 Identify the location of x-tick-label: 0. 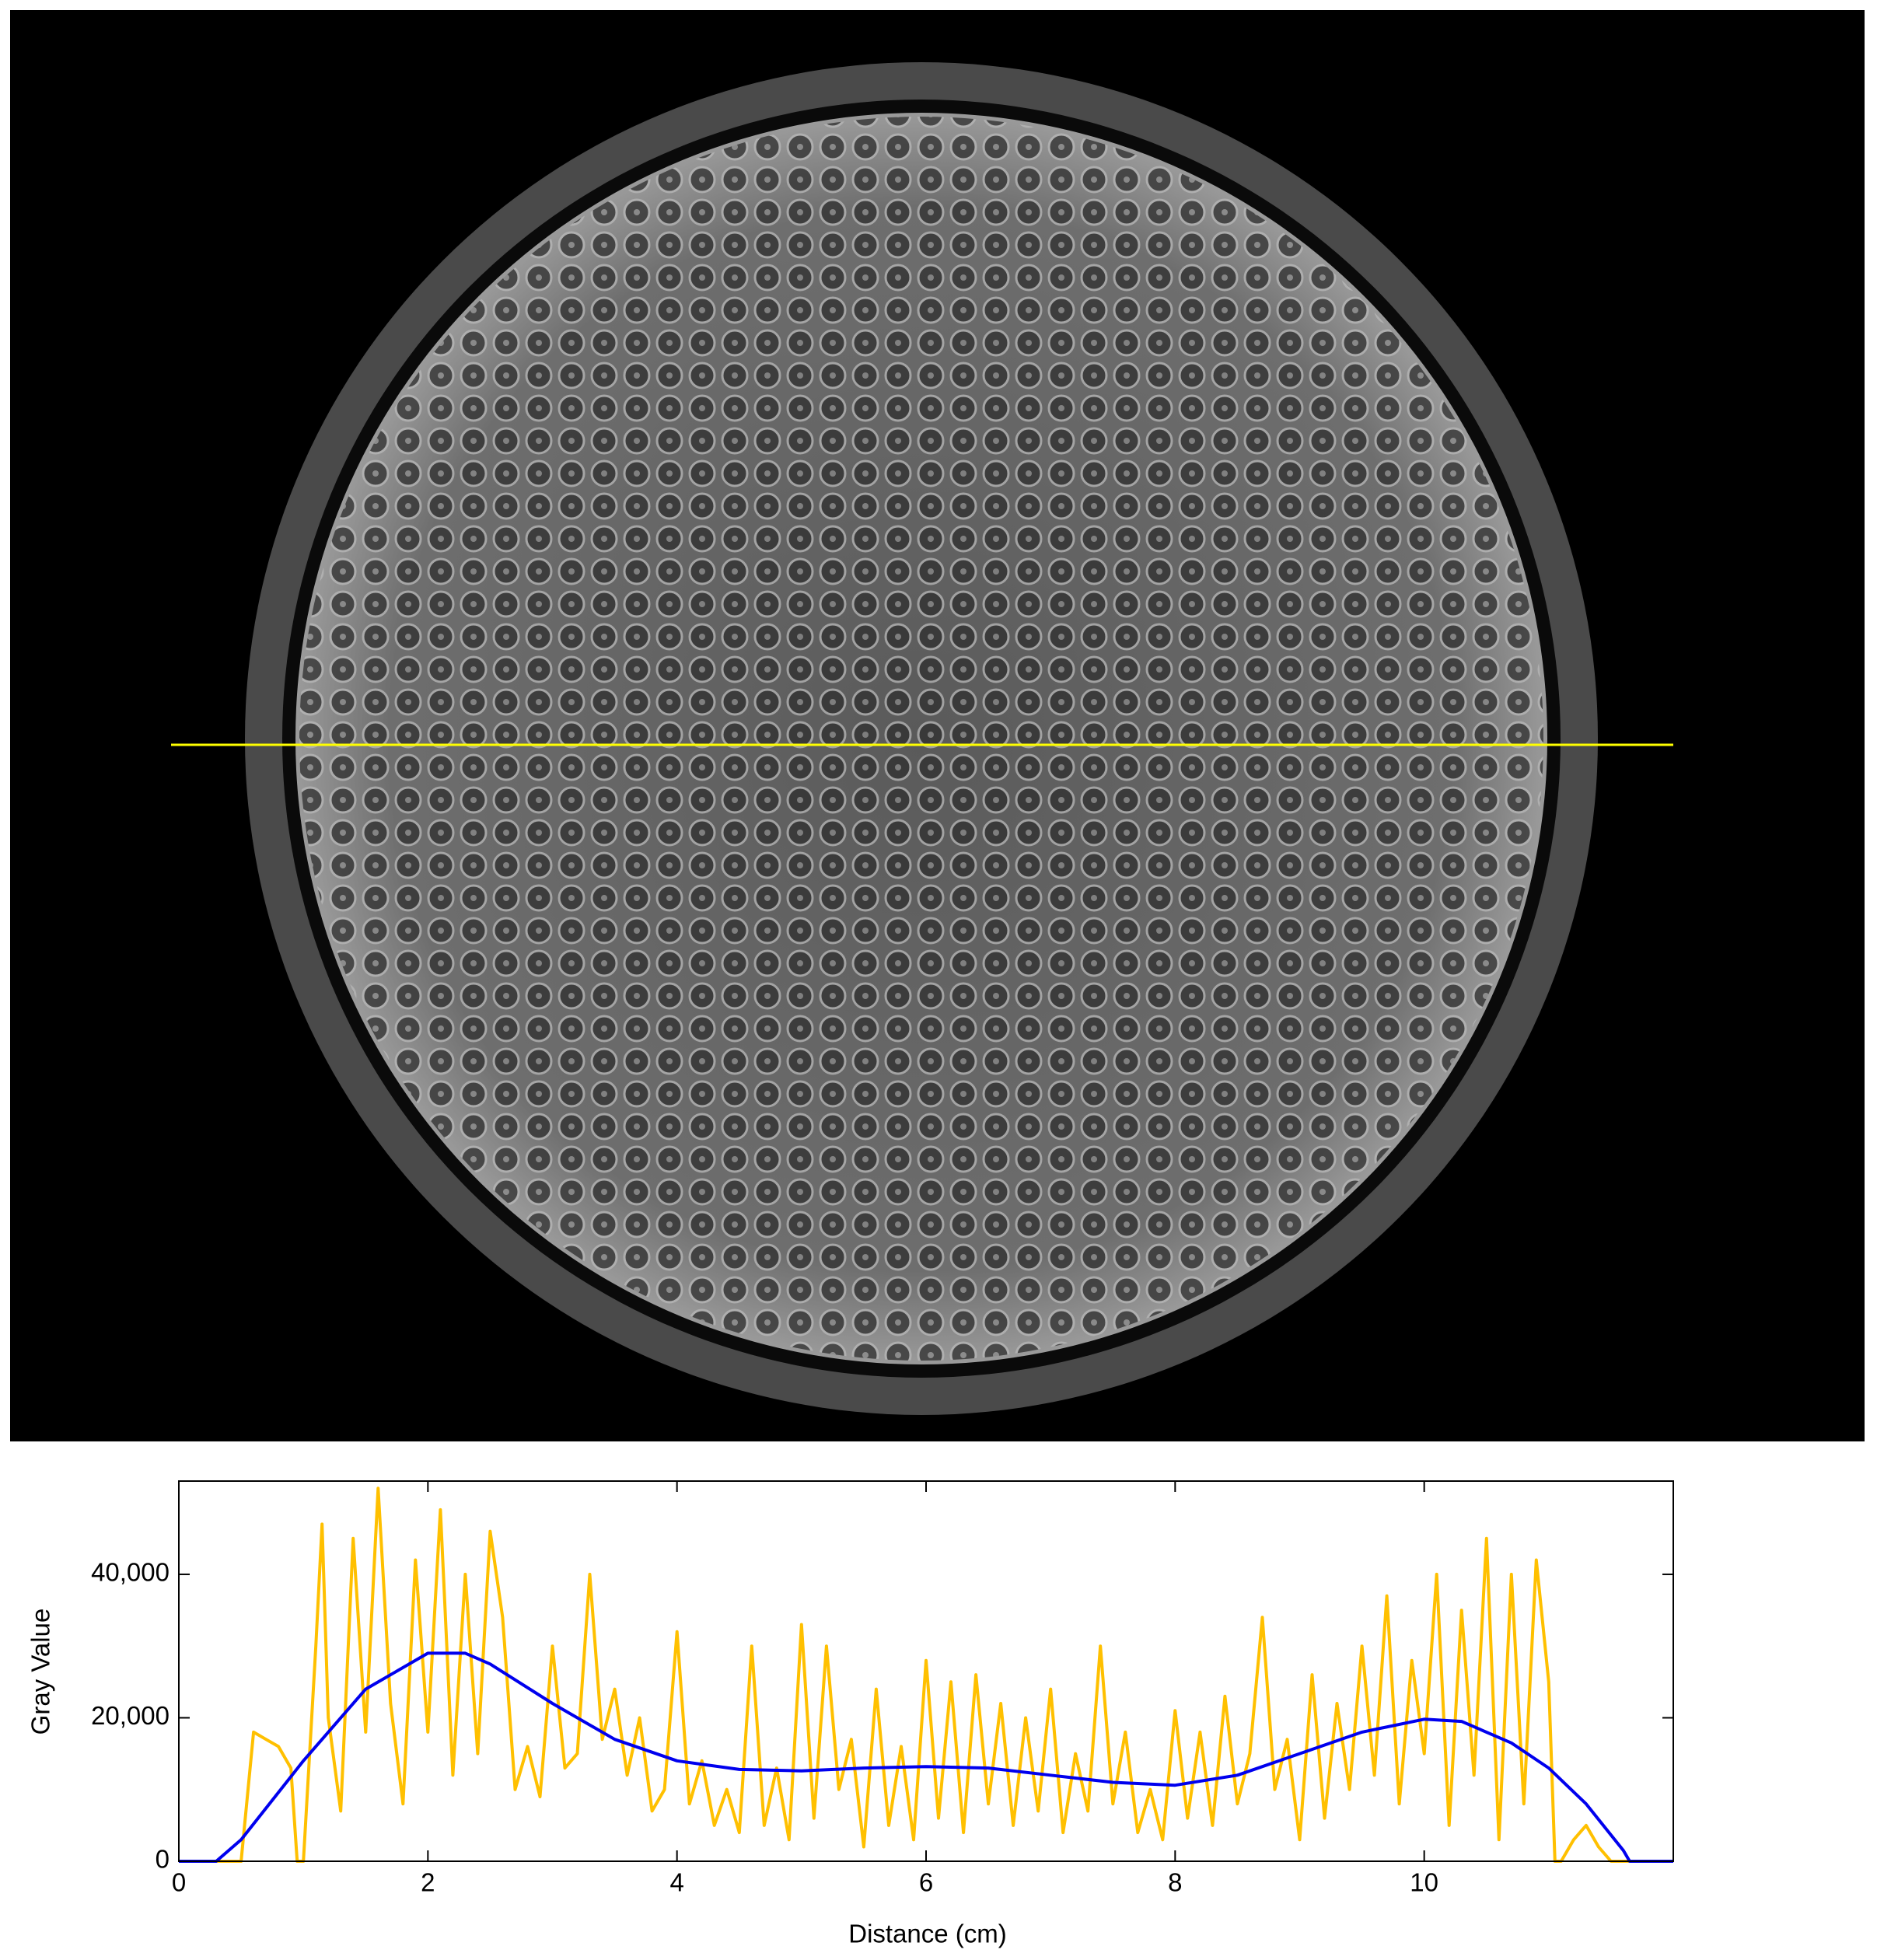
(179, 1882).